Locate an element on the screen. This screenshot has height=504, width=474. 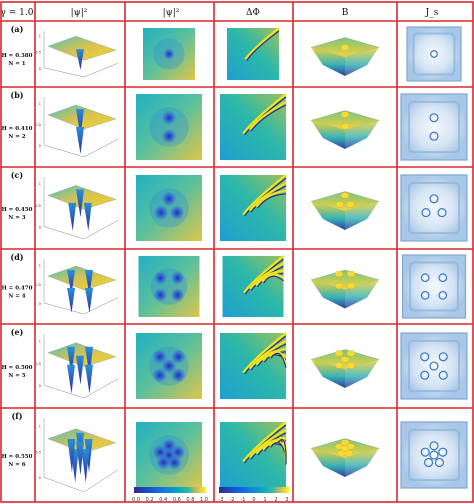
colorbar-phase-bar is located at coordinates (254, 490).